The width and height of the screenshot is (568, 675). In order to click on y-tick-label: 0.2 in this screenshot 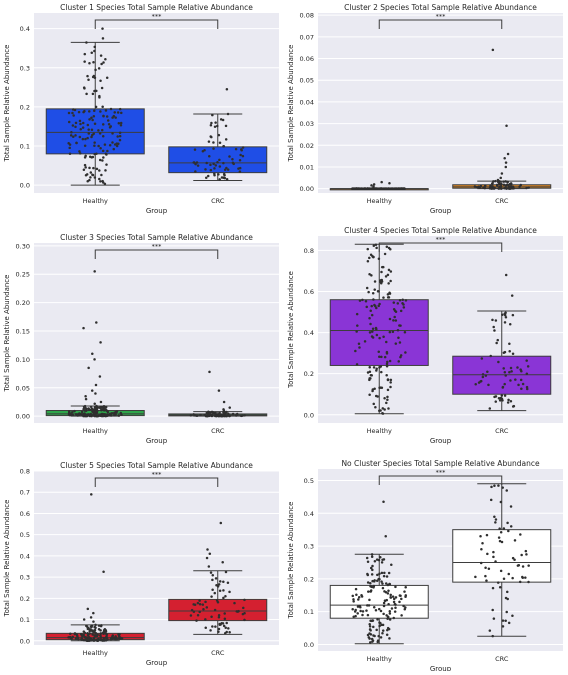, I will do `click(25, 107)`.